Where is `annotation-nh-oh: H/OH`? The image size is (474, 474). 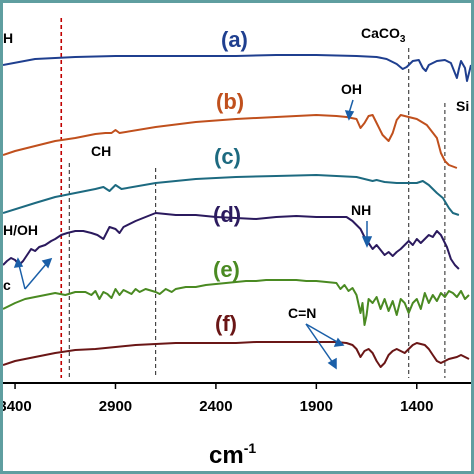 annotation-nh-oh: H/OH is located at coordinates (20, 230).